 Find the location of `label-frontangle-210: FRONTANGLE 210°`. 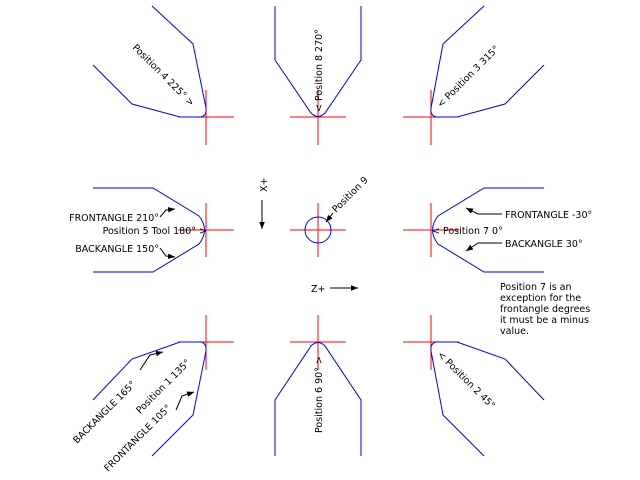

label-frontangle-210: FRONTANGLE 210° is located at coordinates (114, 218).